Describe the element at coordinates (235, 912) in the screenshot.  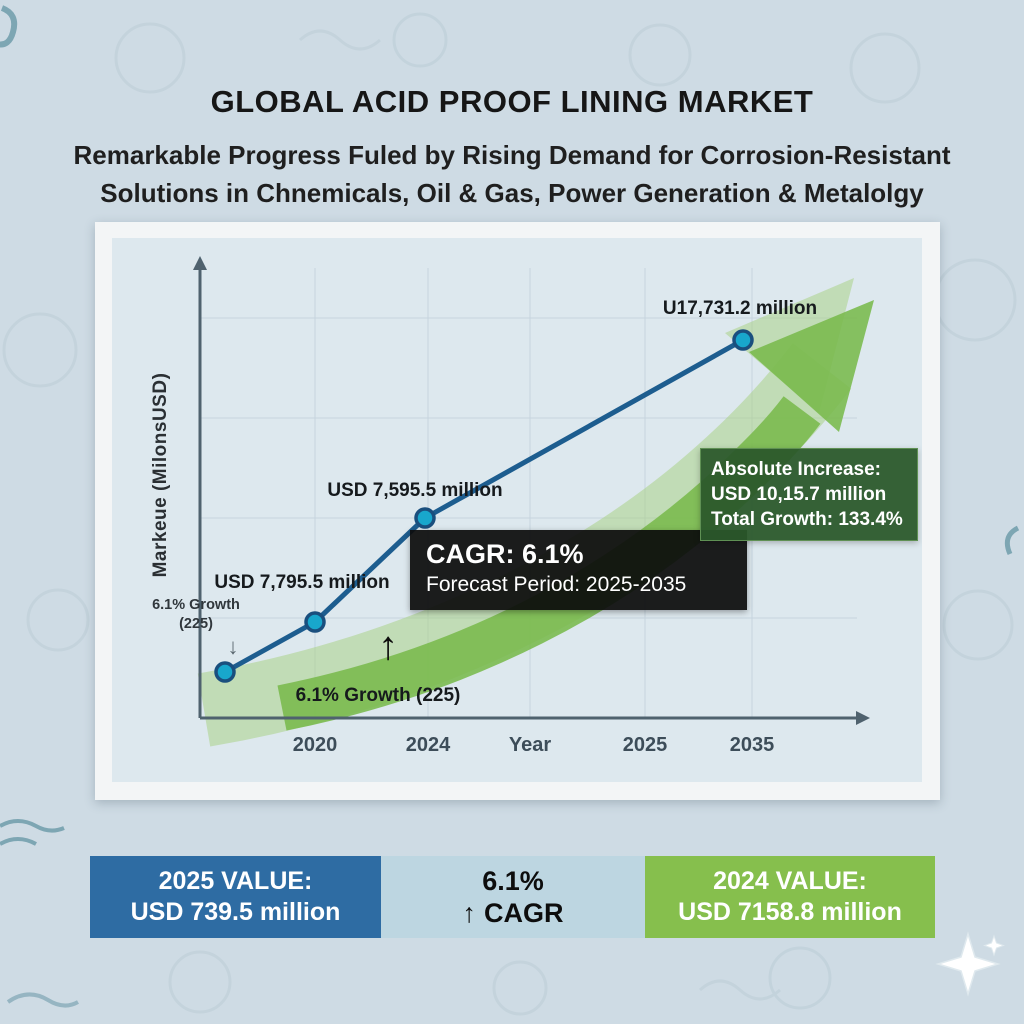
I see `stat-2025-amount: USD 739.5 million` at that location.